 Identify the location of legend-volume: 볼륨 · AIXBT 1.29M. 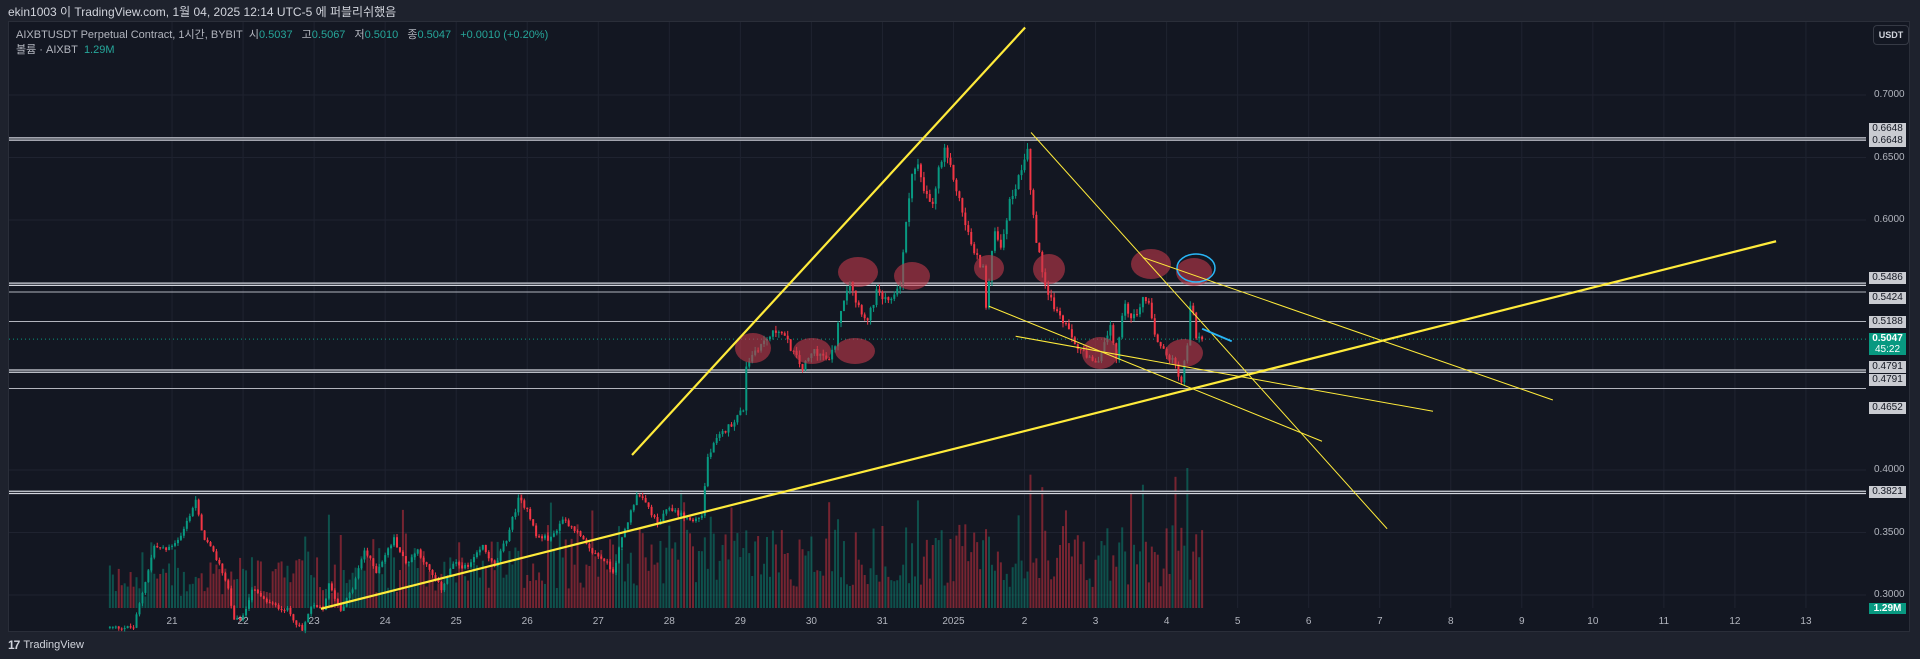
(68, 49).